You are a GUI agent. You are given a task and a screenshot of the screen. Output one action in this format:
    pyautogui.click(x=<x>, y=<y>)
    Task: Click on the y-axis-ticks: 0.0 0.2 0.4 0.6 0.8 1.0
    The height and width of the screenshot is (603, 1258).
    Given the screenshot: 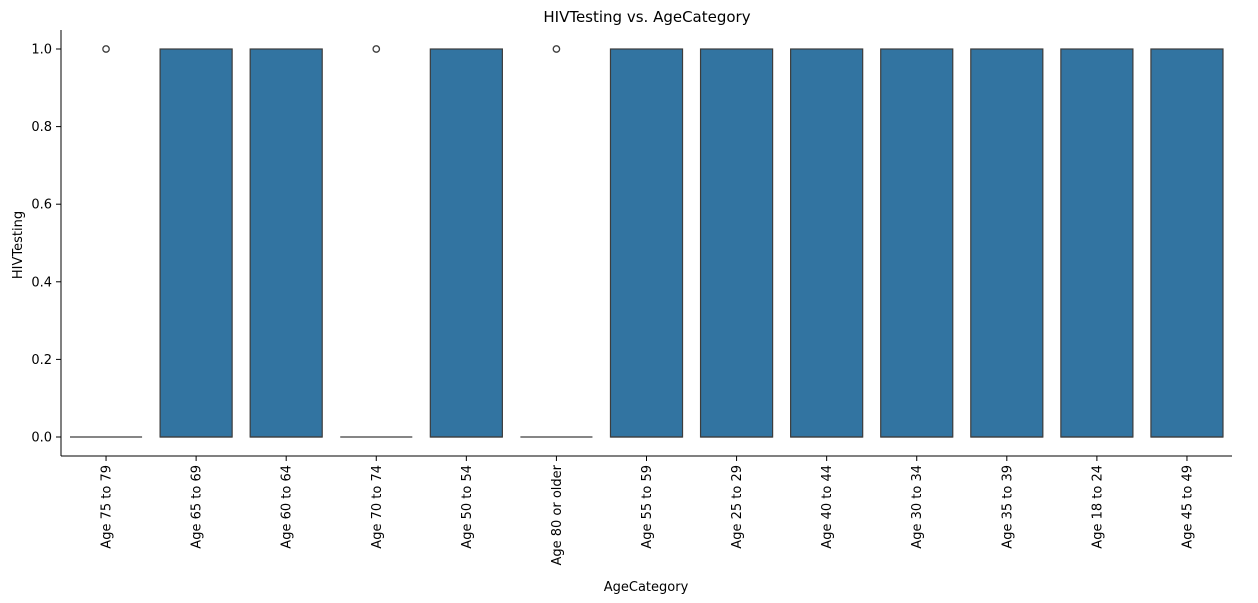 What is the action you would take?
    pyautogui.click(x=46, y=244)
    